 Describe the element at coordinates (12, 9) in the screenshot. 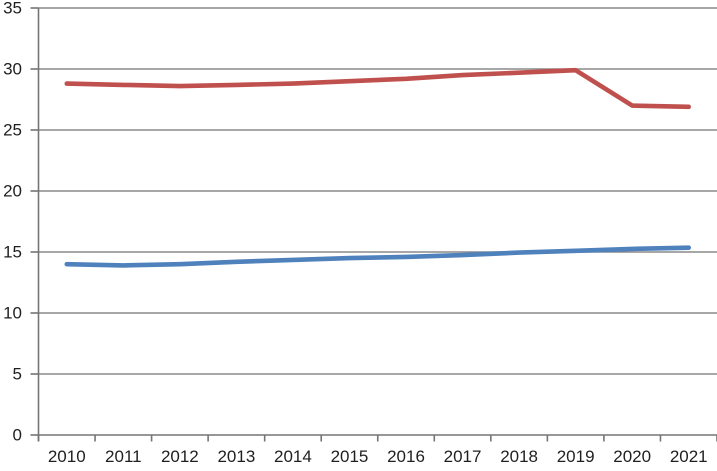

I see `y-axis-tick-label: 35` at that location.